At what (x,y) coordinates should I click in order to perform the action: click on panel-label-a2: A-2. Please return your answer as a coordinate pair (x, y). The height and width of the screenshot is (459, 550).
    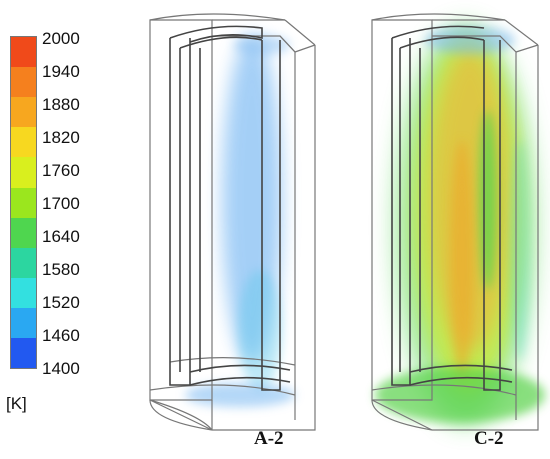
    Looking at the image, I should click on (269, 438).